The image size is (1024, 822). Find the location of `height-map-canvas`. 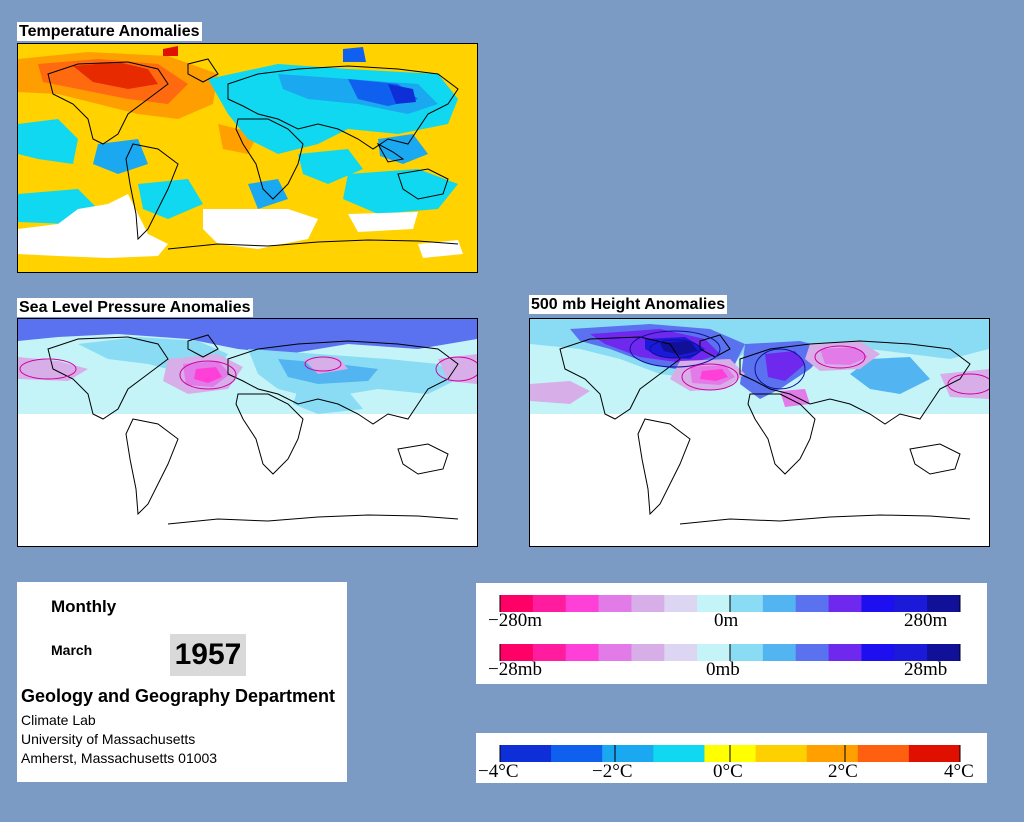

height-map-canvas is located at coordinates (759, 432).